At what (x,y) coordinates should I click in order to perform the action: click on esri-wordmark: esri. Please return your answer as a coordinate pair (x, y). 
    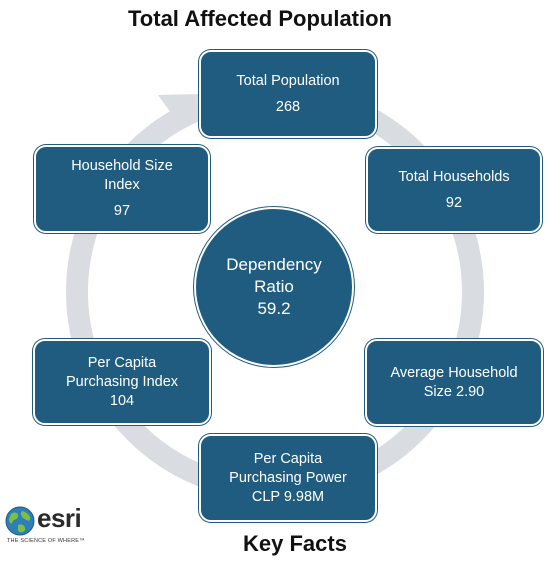
    Looking at the image, I should click on (59, 518).